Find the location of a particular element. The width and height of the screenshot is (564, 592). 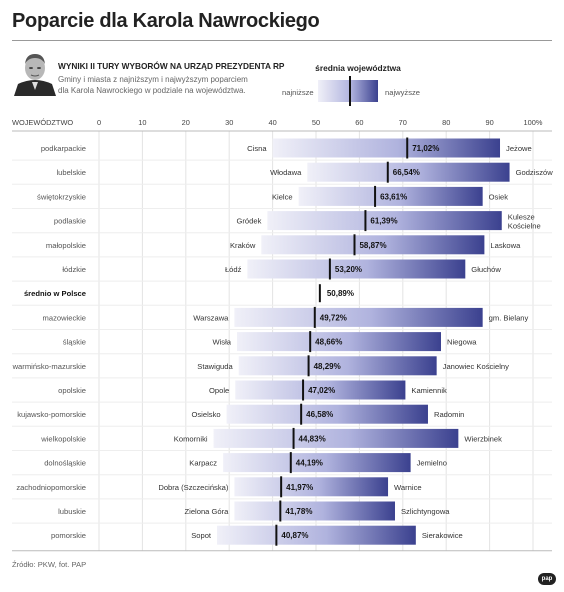

region-label: łódzkie is located at coordinates (74, 269).